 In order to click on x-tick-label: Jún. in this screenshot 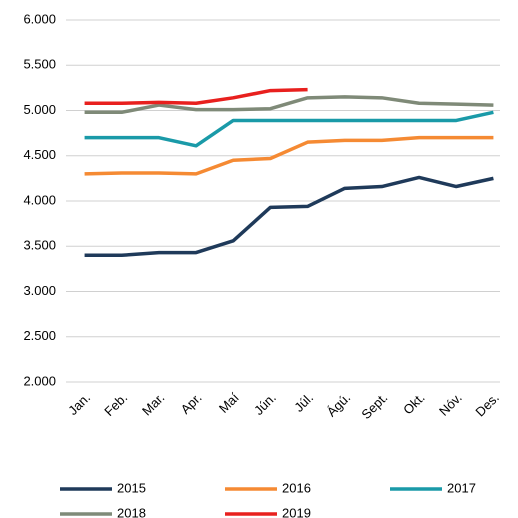, I will do `click(265, 404)`.